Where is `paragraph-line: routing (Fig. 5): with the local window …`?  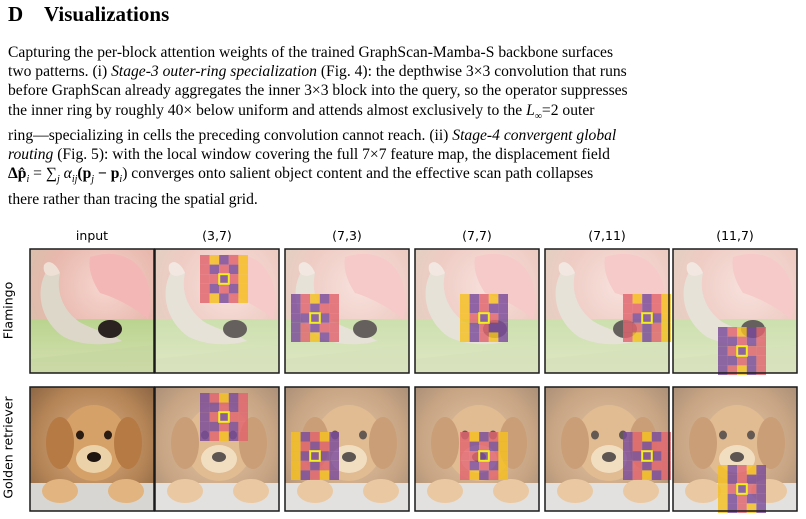
paragraph-line: routing (Fig. 5): with the local window … is located at coordinates (403, 154).